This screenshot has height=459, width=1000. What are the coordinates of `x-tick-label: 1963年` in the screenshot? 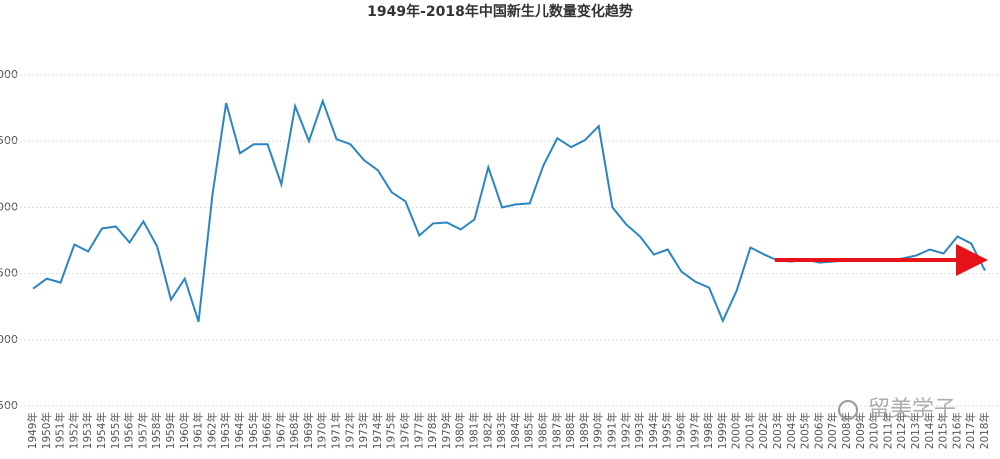 It's located at (225, 430).